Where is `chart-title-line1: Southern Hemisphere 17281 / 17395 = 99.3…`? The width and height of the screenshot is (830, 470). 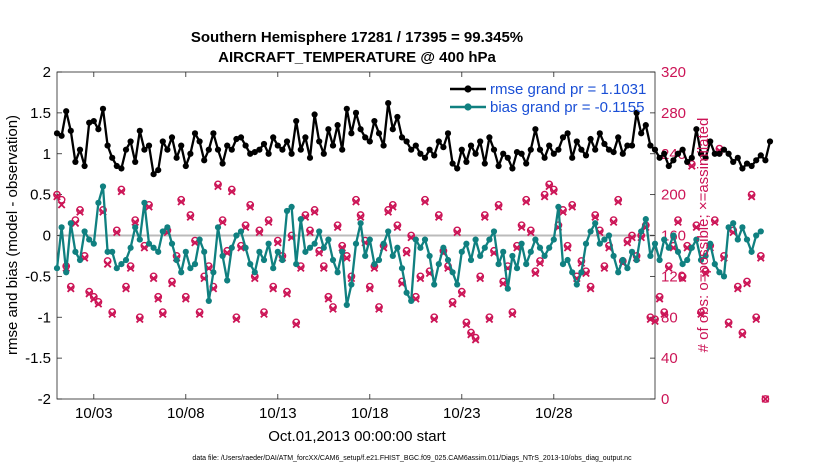
chart-title-line1: Southern Hemisphere 17281 / 17395 = 99.3… is located at coordinates (357, 37).